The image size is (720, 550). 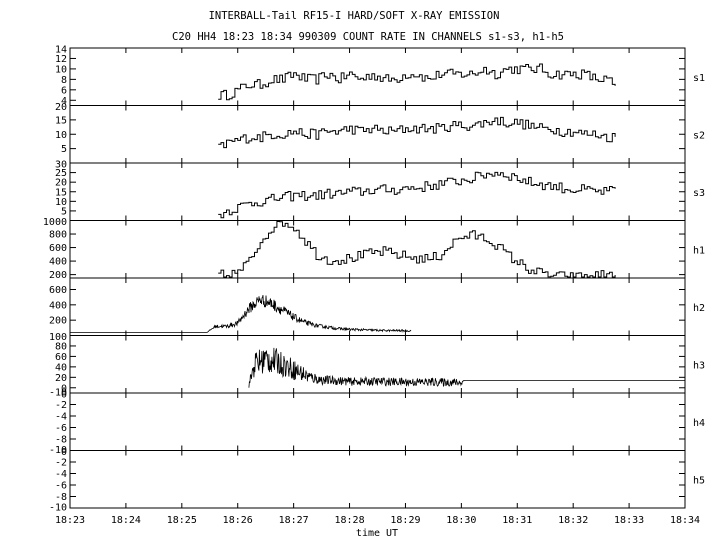 I want to click on y-tick-label: 6, so click(x=64, y=90).